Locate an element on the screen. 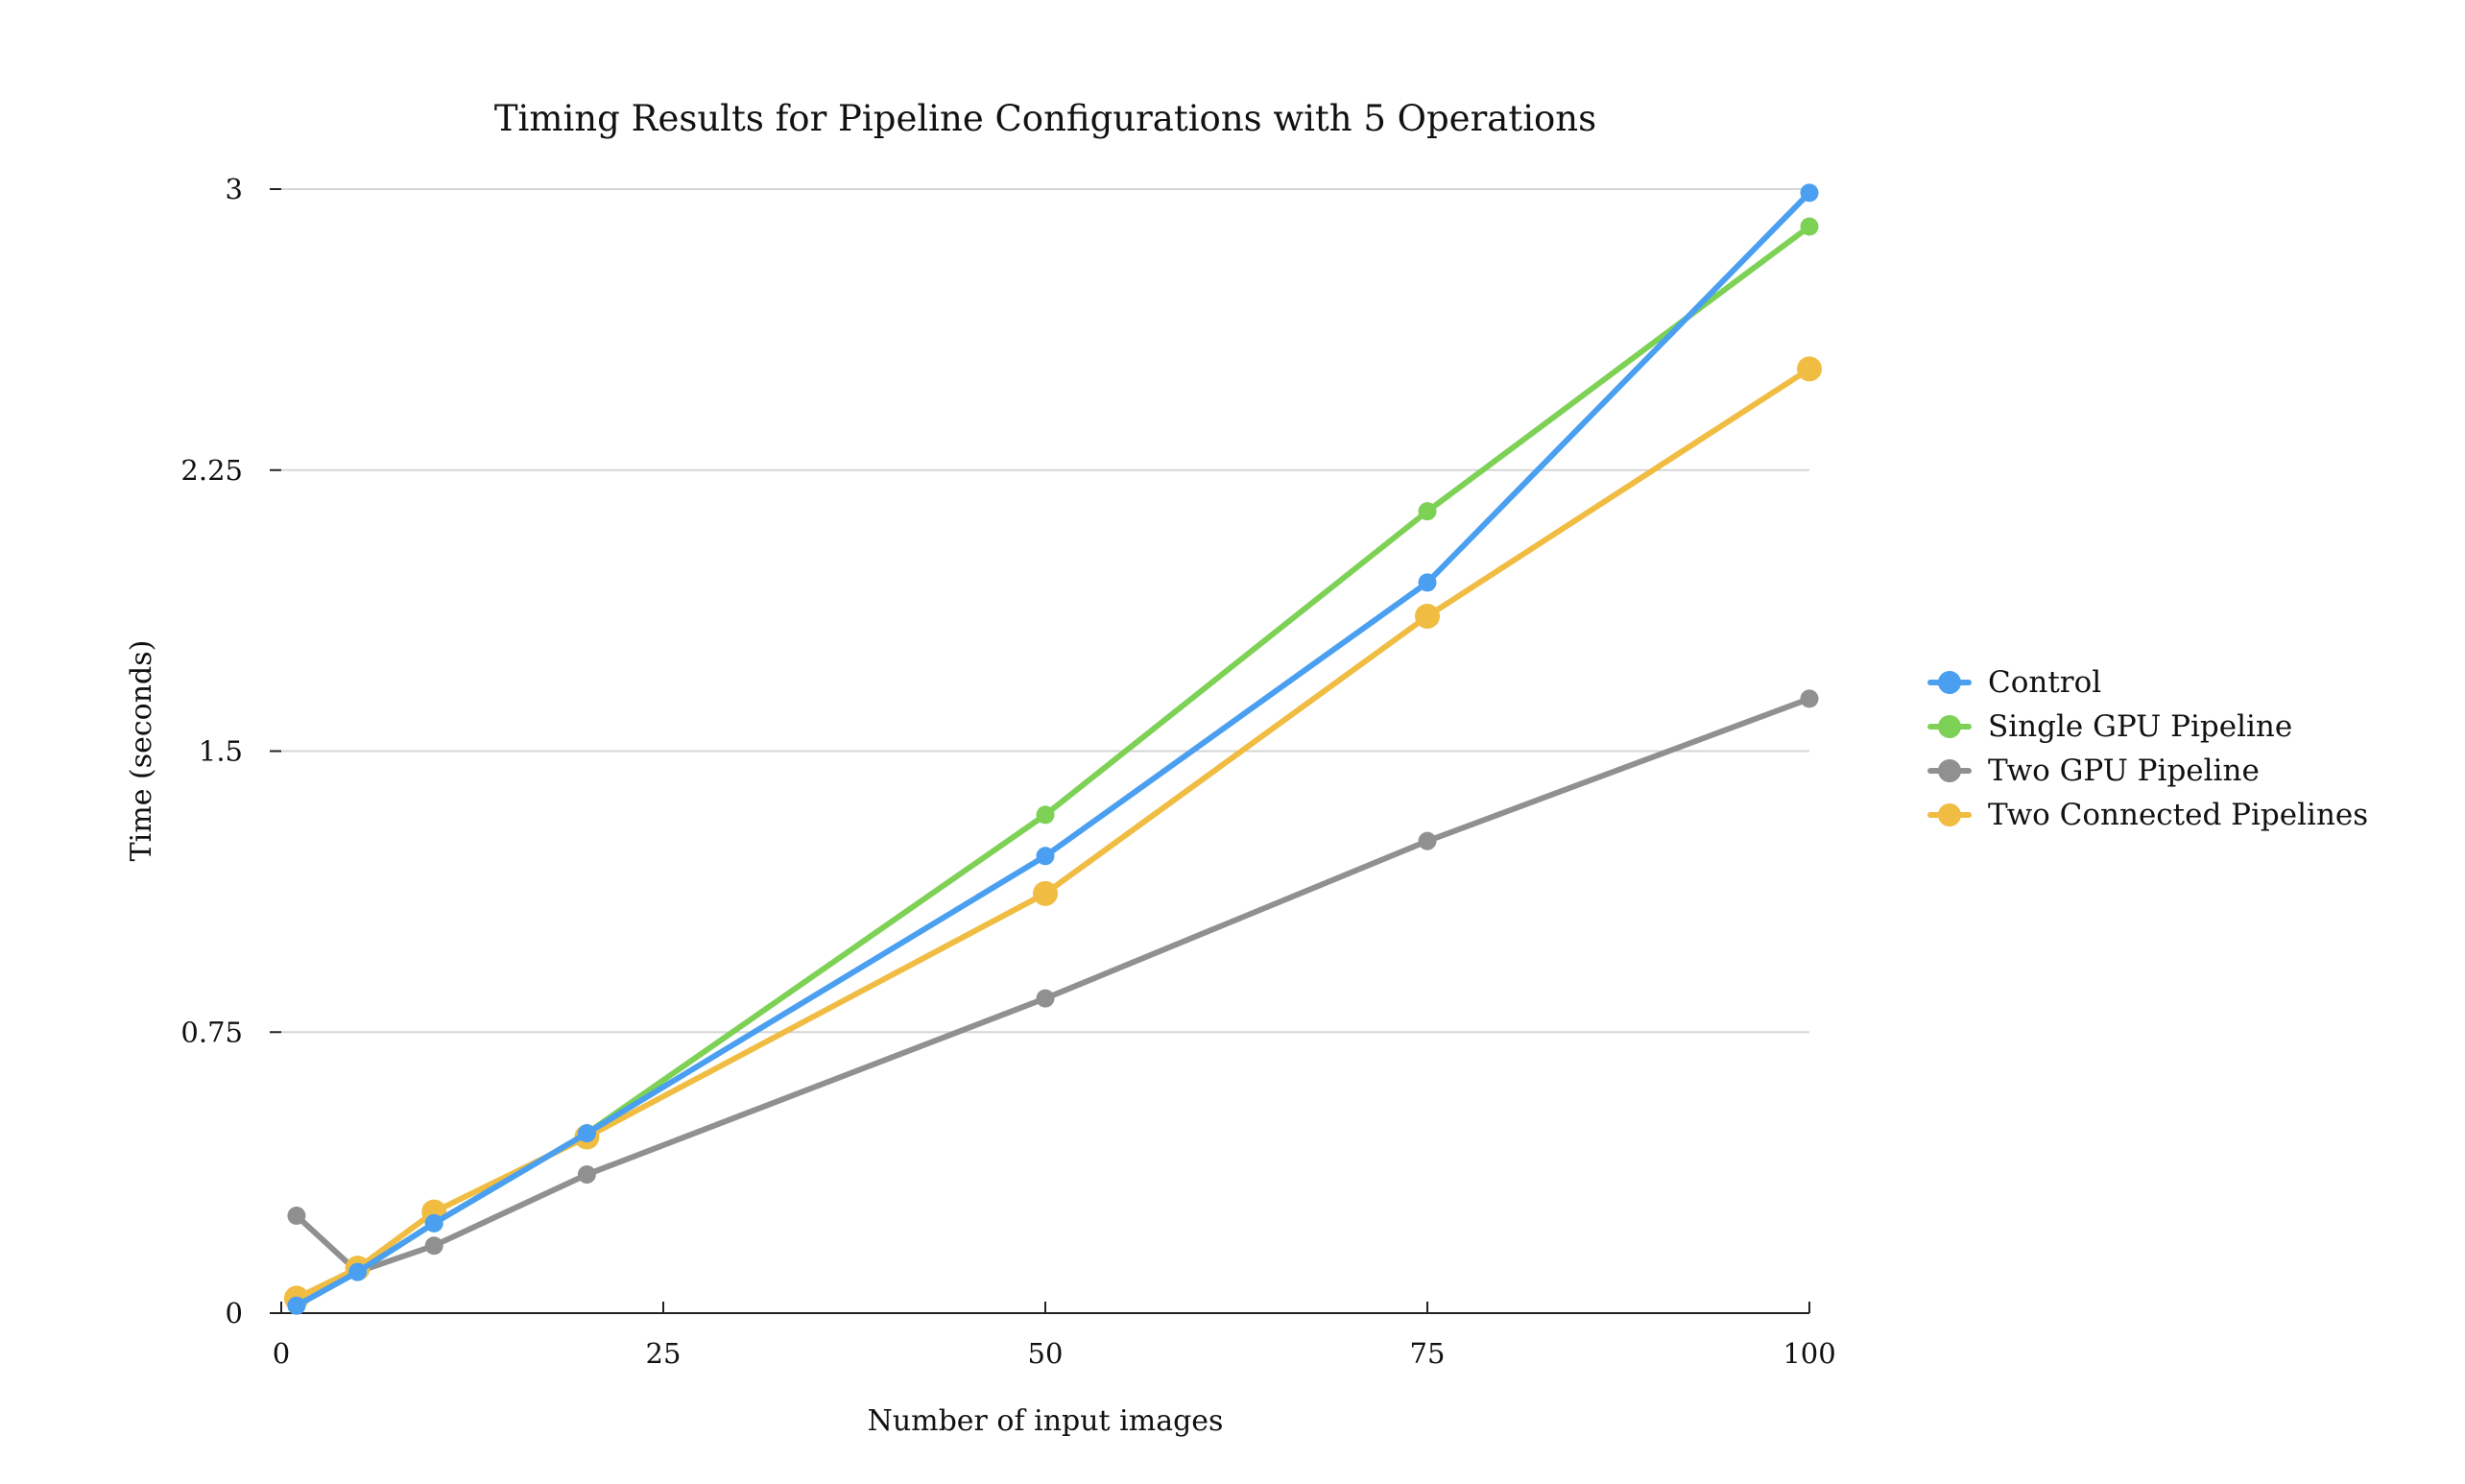 The width and height of the screenshot is (2465, 1484). legend-label: Two GPU Pipeline is located at coordinates (2124, 771).